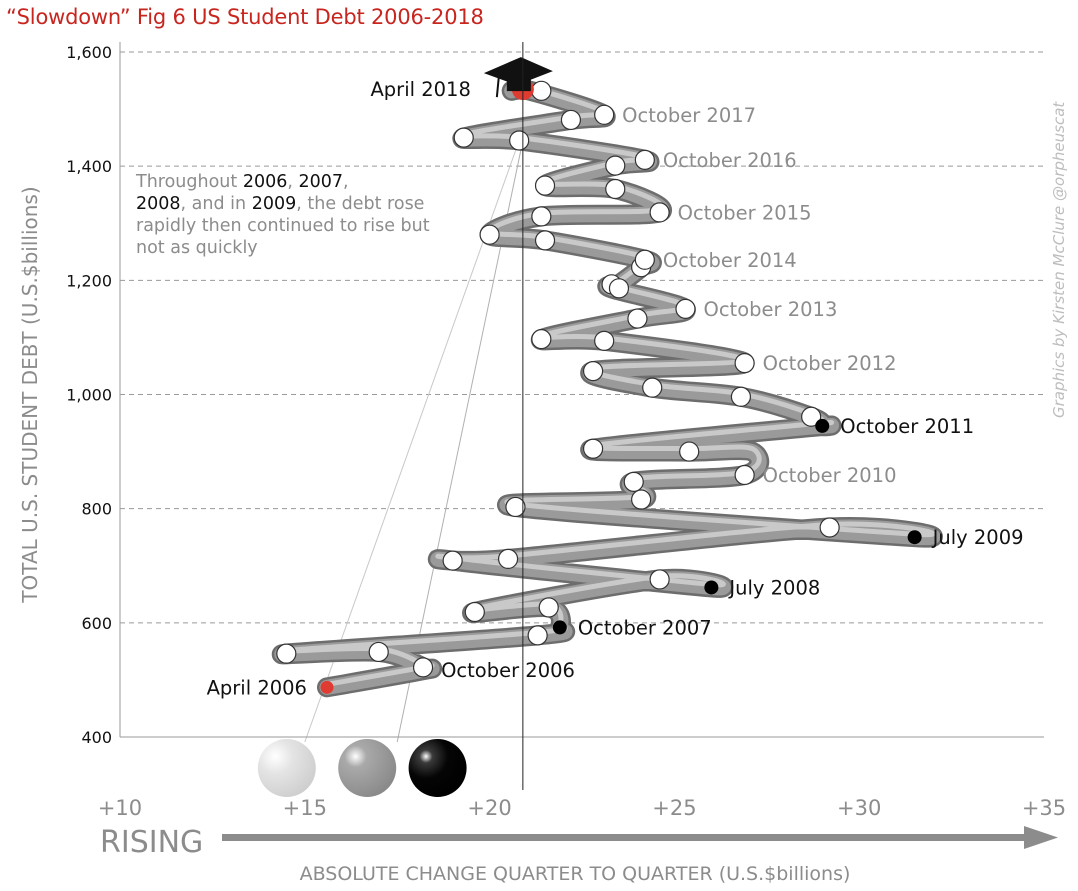 The image size is (1078, 891). What do you see at coordinates (773, 587) in the screenshot?
I see `date-label: July 2008` at bounding box center [773, 587].